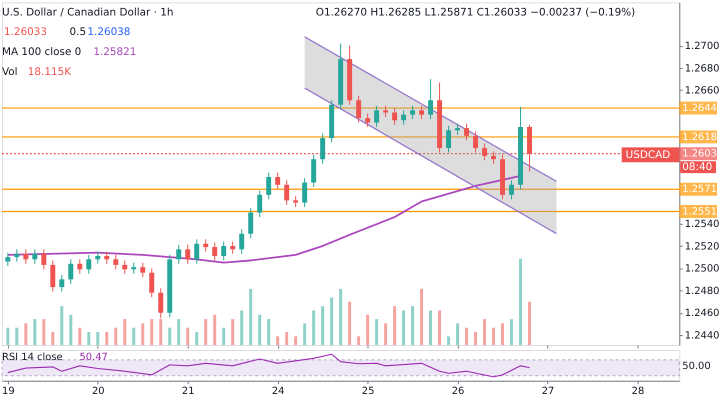 Image resolution: width=720 pixels, height=399 pixels. Describe the element at coordinates (702, 224) in the screenshot. I see `y-tick-label: 1.2540` at that location.